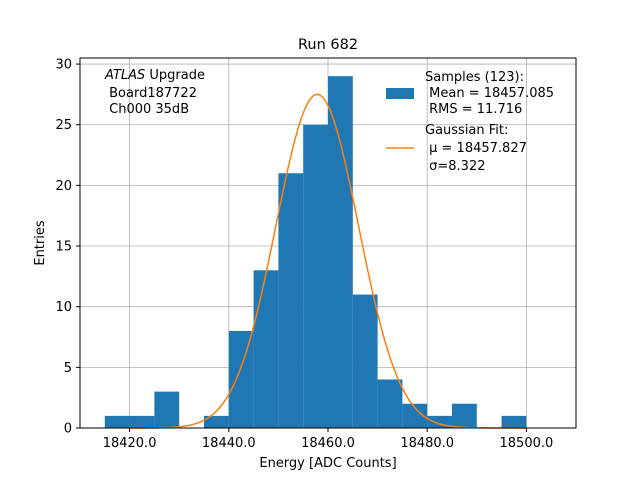 The width and height of the screenshot is (640, 480). Describe the element at coordinates (151, 93) in the screenshot. I see `annotation-line-2: Board187722` at that location.